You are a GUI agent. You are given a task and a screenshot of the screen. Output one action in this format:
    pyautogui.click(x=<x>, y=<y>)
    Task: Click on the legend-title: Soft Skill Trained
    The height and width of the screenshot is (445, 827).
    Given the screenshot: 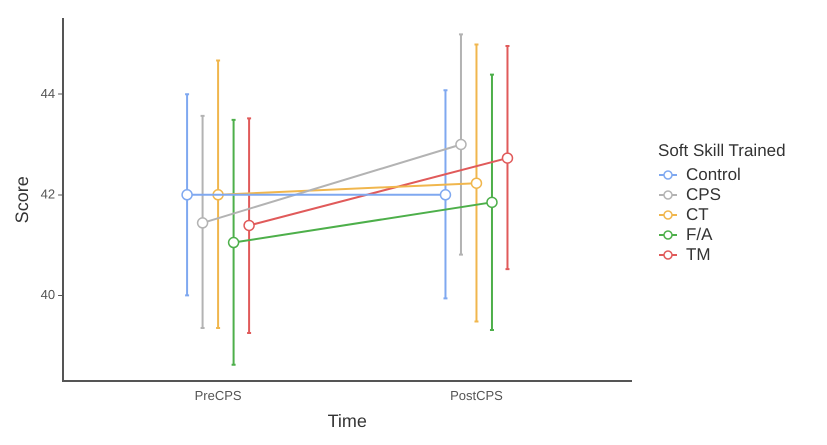 What is the action you would take?
    pyautogui.click(x=722, y=150)
    